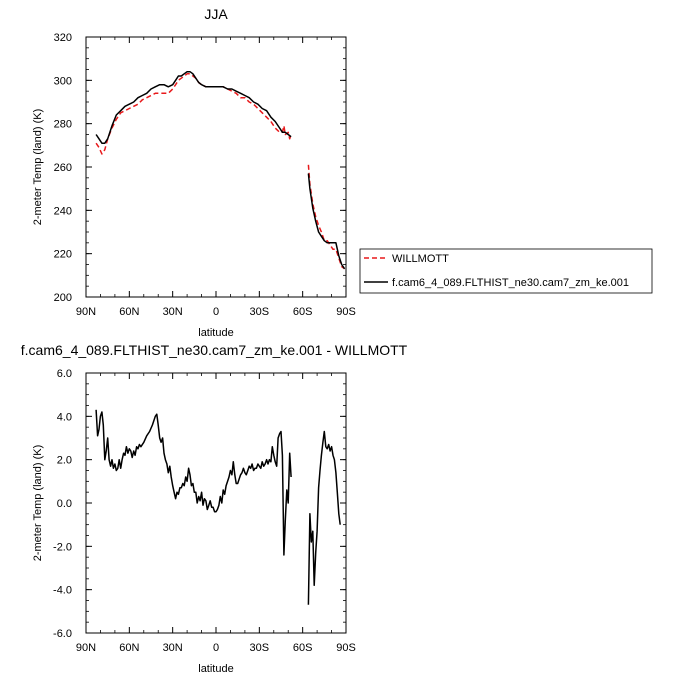 The image size is (681, 682). Describe the element at coordinates (63, 168) in the screenshot. I see `top-ytick-label: 260` at that location.